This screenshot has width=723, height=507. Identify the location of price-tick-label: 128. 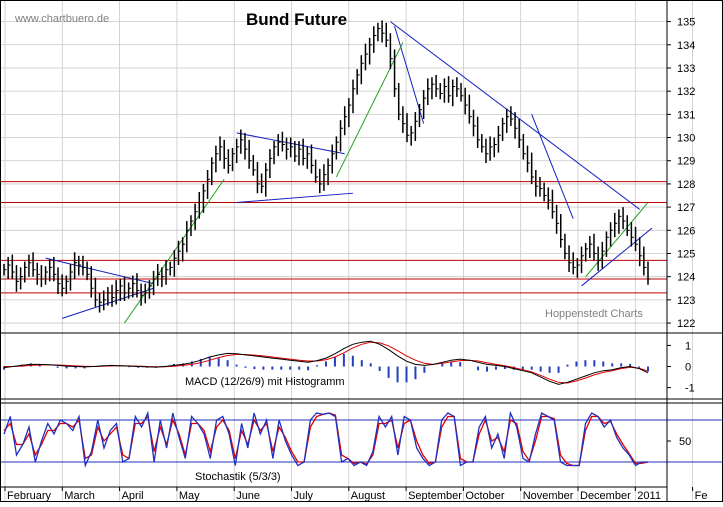
(686, 185).